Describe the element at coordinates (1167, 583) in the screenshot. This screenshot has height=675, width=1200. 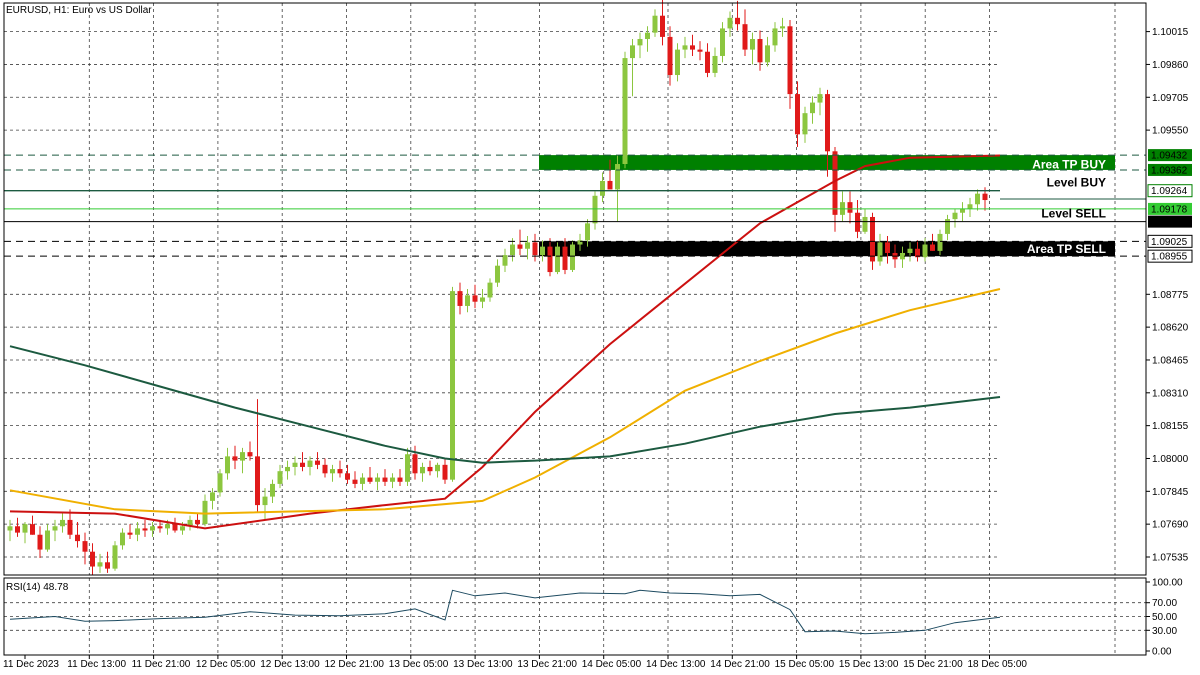
I see `rsi-tick-label: 100.00` at that location.